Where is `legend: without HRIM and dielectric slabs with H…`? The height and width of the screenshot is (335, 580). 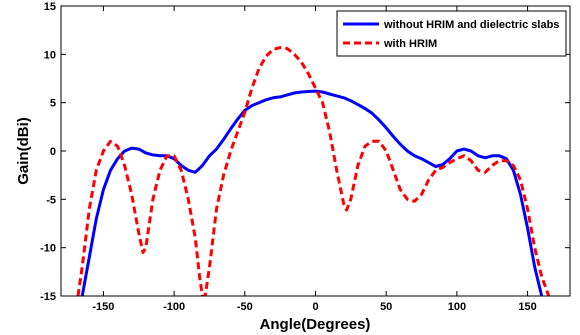 legend: without HRIM and dielectric slabs with H… is located at coordinates (451, 33).